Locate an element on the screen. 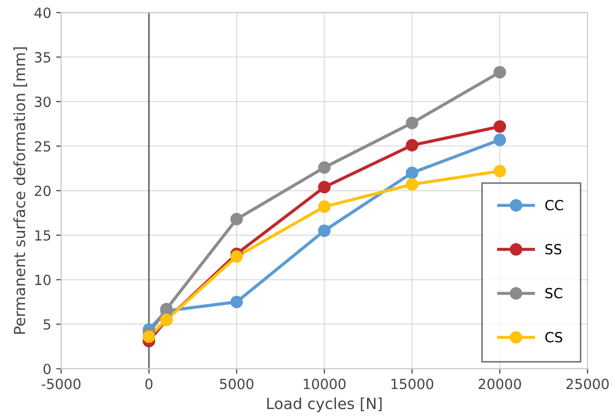  y-tick-label: 0 is located at coordinates (47, 369).